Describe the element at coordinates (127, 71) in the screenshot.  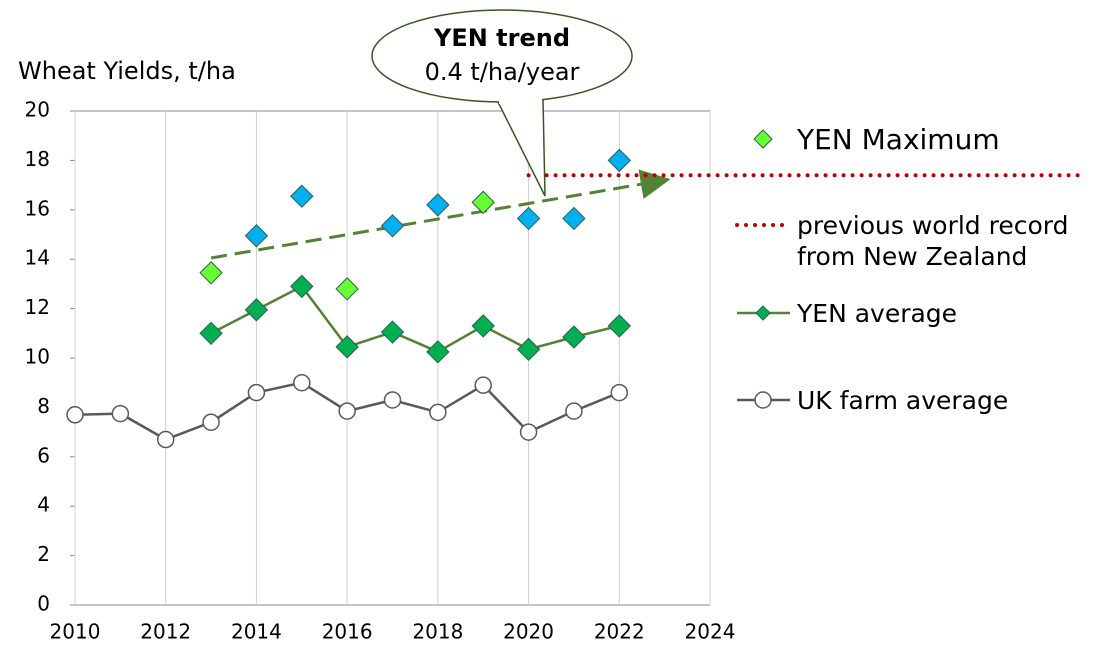
I see `y-axis-title: Wheat Yields, t/ha` at that location.